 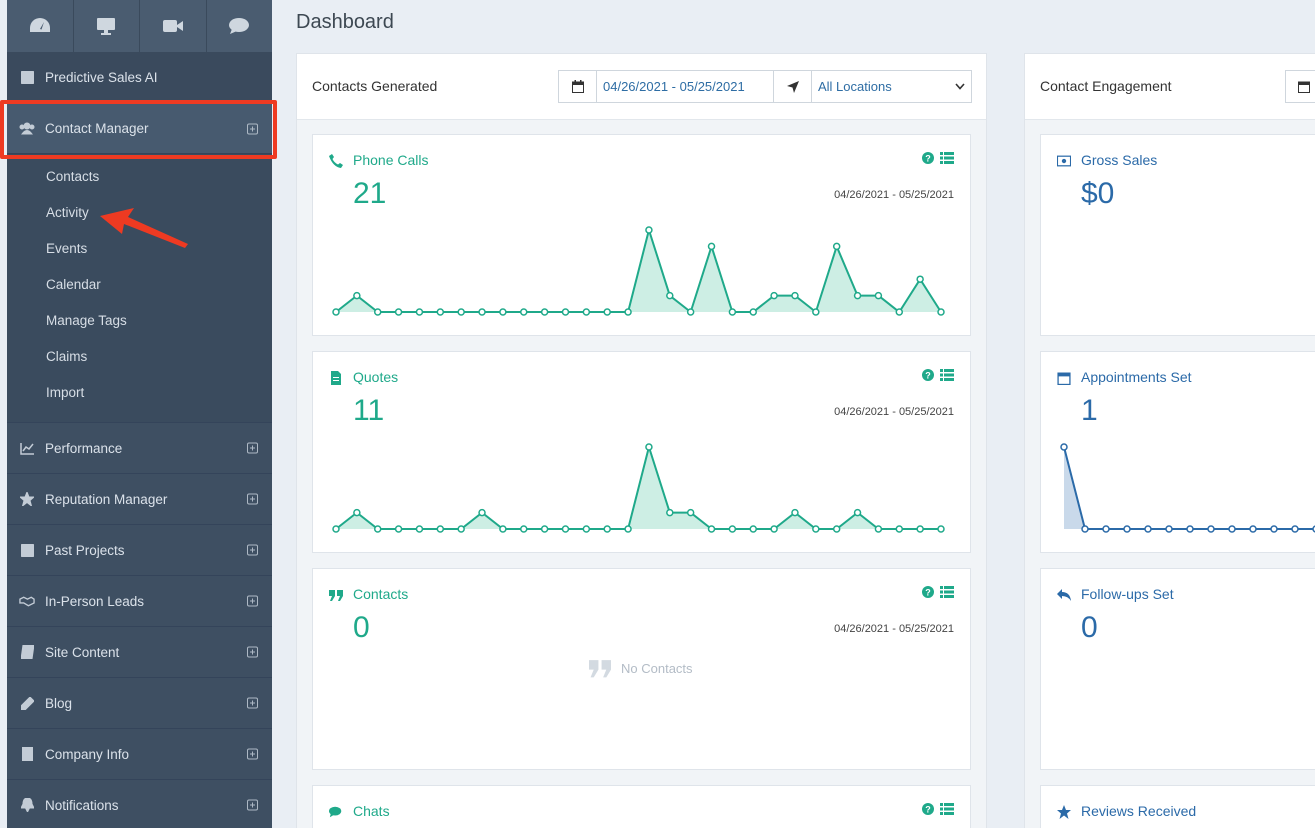 What do you see at coordinates (139, 448) in the screenshot?
I see `sidebar-item-performance: Performance` at bounding box center [139, 448].